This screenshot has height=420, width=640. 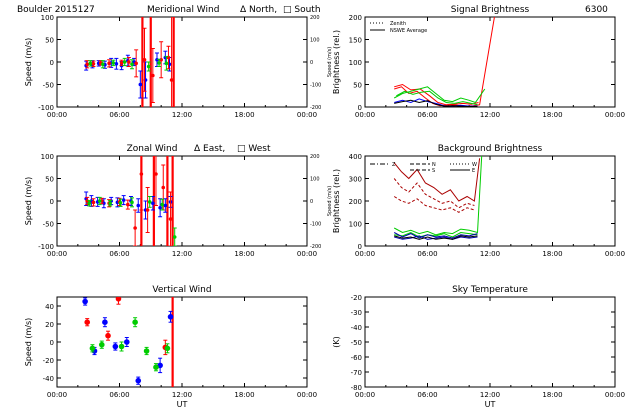 What do you see at coordinates (182, 342) in the screenshot?
I see `plot-frame` at bounding box center [182, 342].